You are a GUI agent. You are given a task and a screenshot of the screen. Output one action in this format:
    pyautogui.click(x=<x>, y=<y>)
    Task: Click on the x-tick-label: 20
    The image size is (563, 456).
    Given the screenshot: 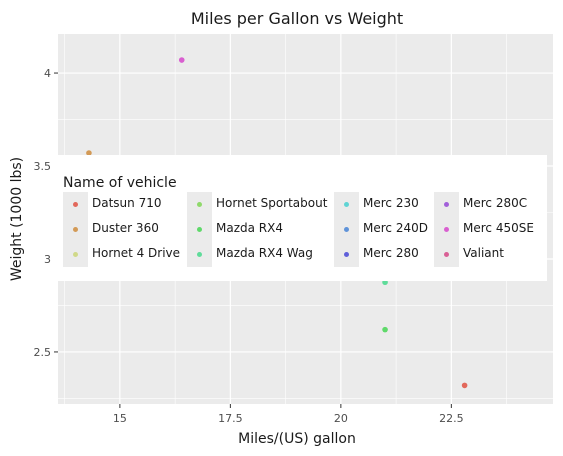 What is the action you would take?
    pyautogui.click(x=341, y=418)
    